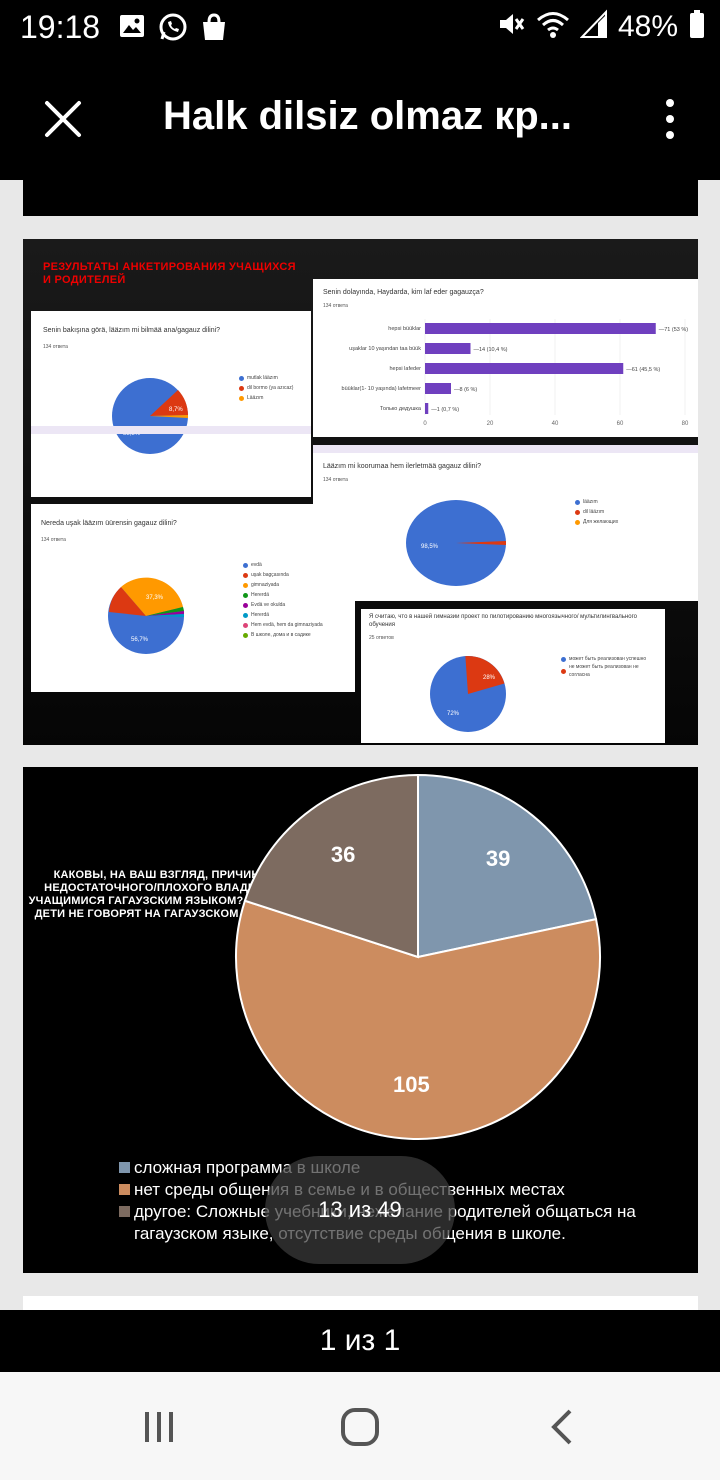  Describe the element at coordinates (214, 29) in the screenshot. I see `shopping-bag-icon` at that location.